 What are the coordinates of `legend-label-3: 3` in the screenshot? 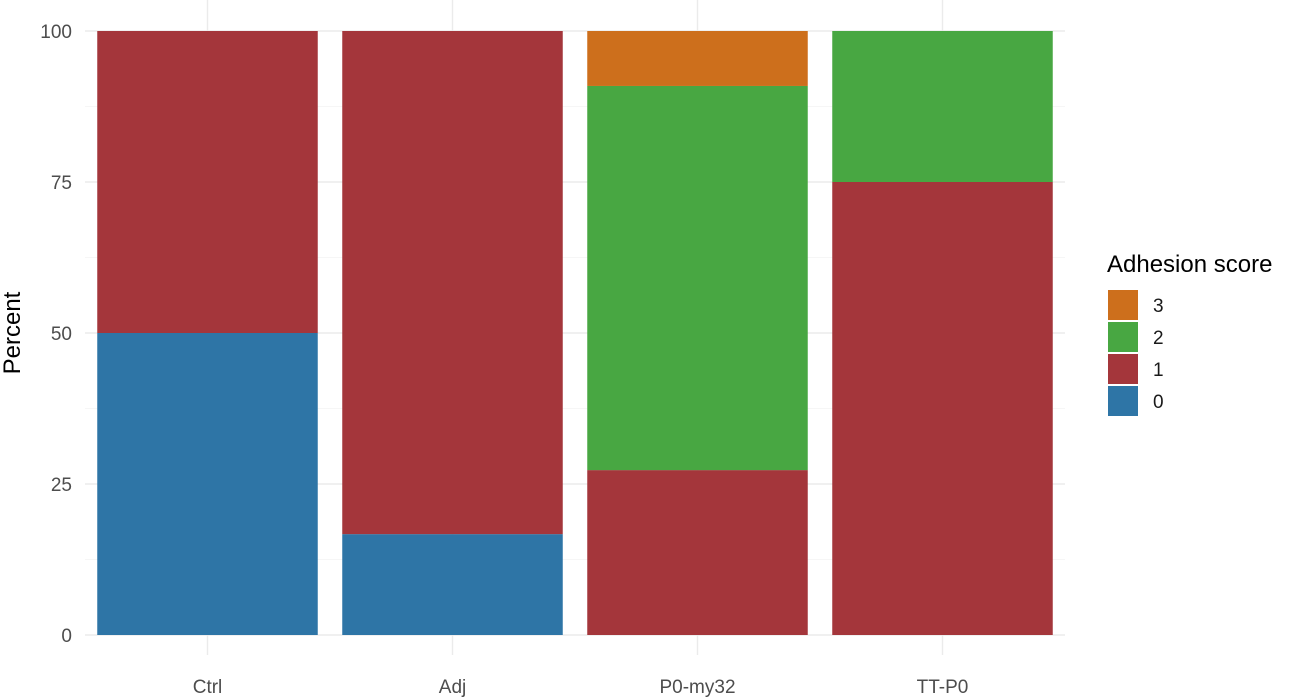 It's located at (1158, 306).